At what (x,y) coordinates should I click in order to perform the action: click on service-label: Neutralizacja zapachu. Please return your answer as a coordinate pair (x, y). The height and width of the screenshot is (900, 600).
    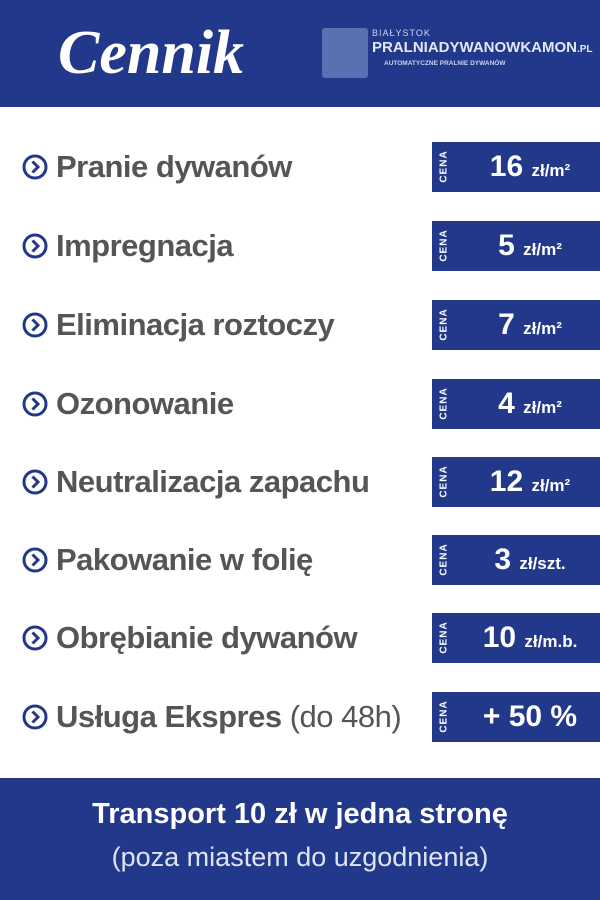
    Looking at the image, I should click on (213, 481).